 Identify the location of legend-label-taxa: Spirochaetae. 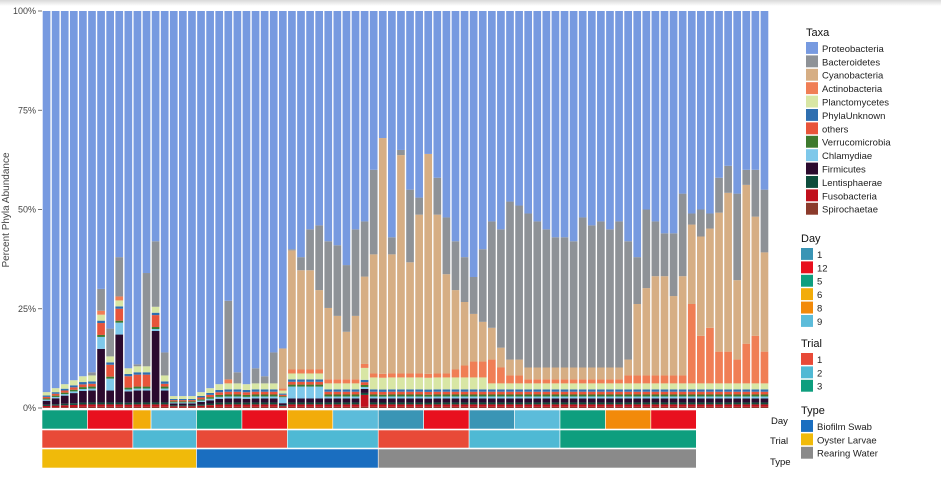
(850, 210).